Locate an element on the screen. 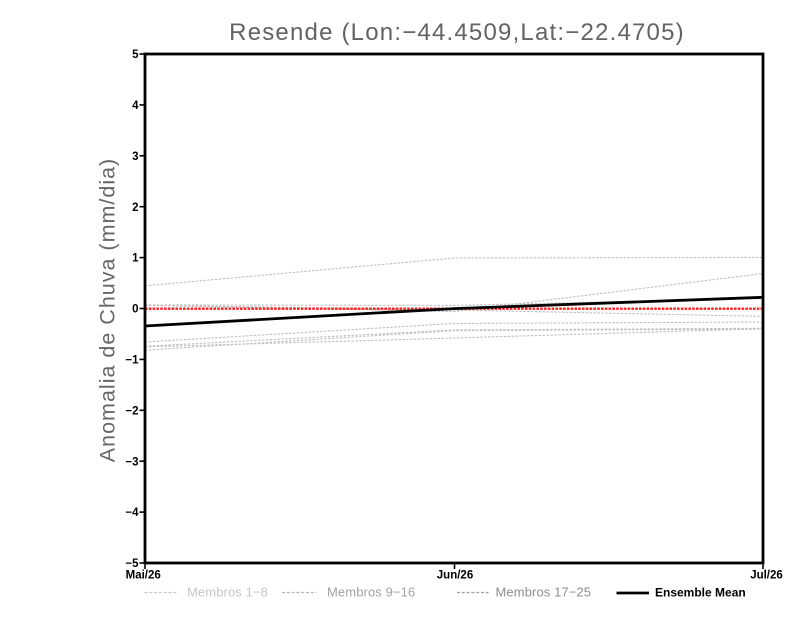 This screenshot has height=618, width=800. svg-text: Membros 1−8 is located at coordinates (227, 592).